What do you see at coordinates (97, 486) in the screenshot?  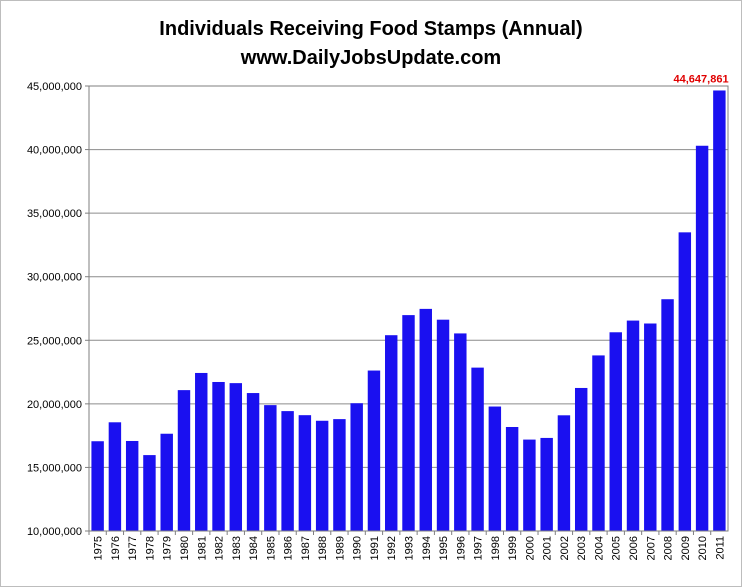 I see `bar-1975` at bounding box center [97, 486].